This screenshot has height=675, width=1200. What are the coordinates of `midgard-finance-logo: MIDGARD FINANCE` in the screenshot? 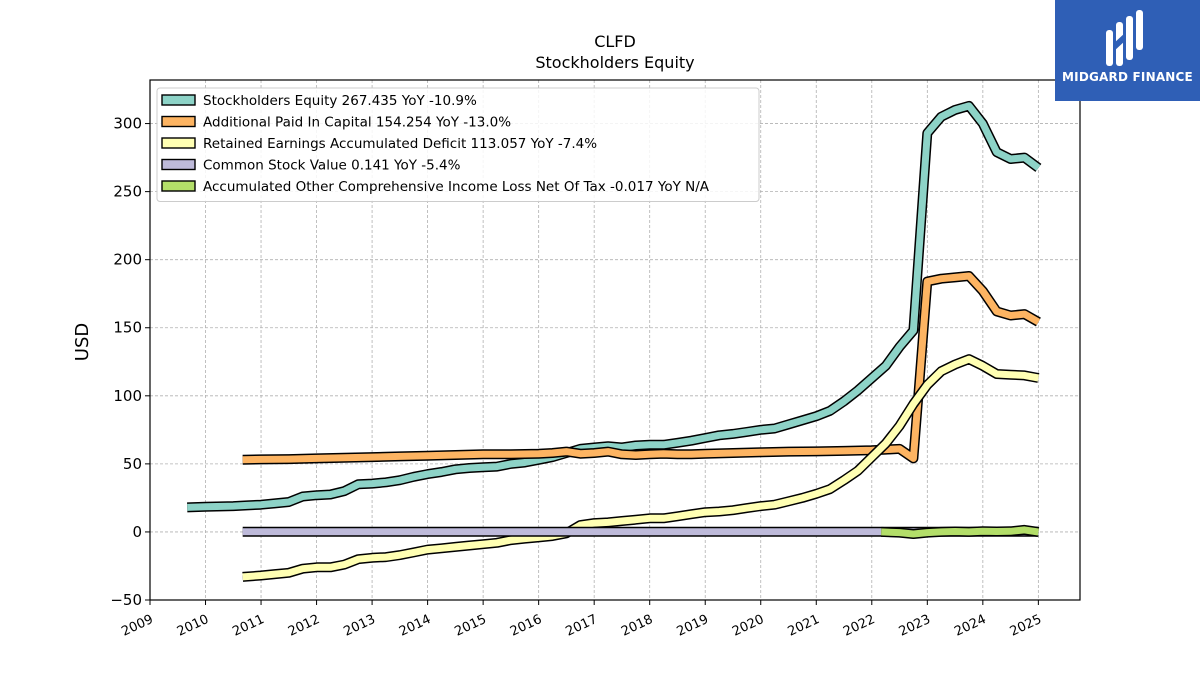 It's located at (1127, 50).